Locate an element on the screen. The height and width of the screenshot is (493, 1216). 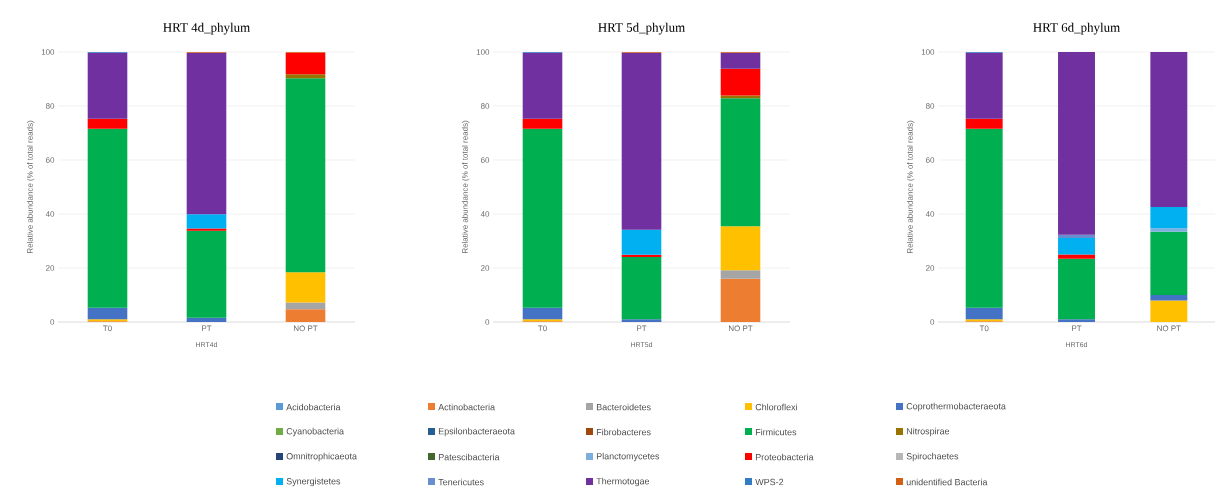
legend-label: Thermotogae is located at coordinates (623, 482).